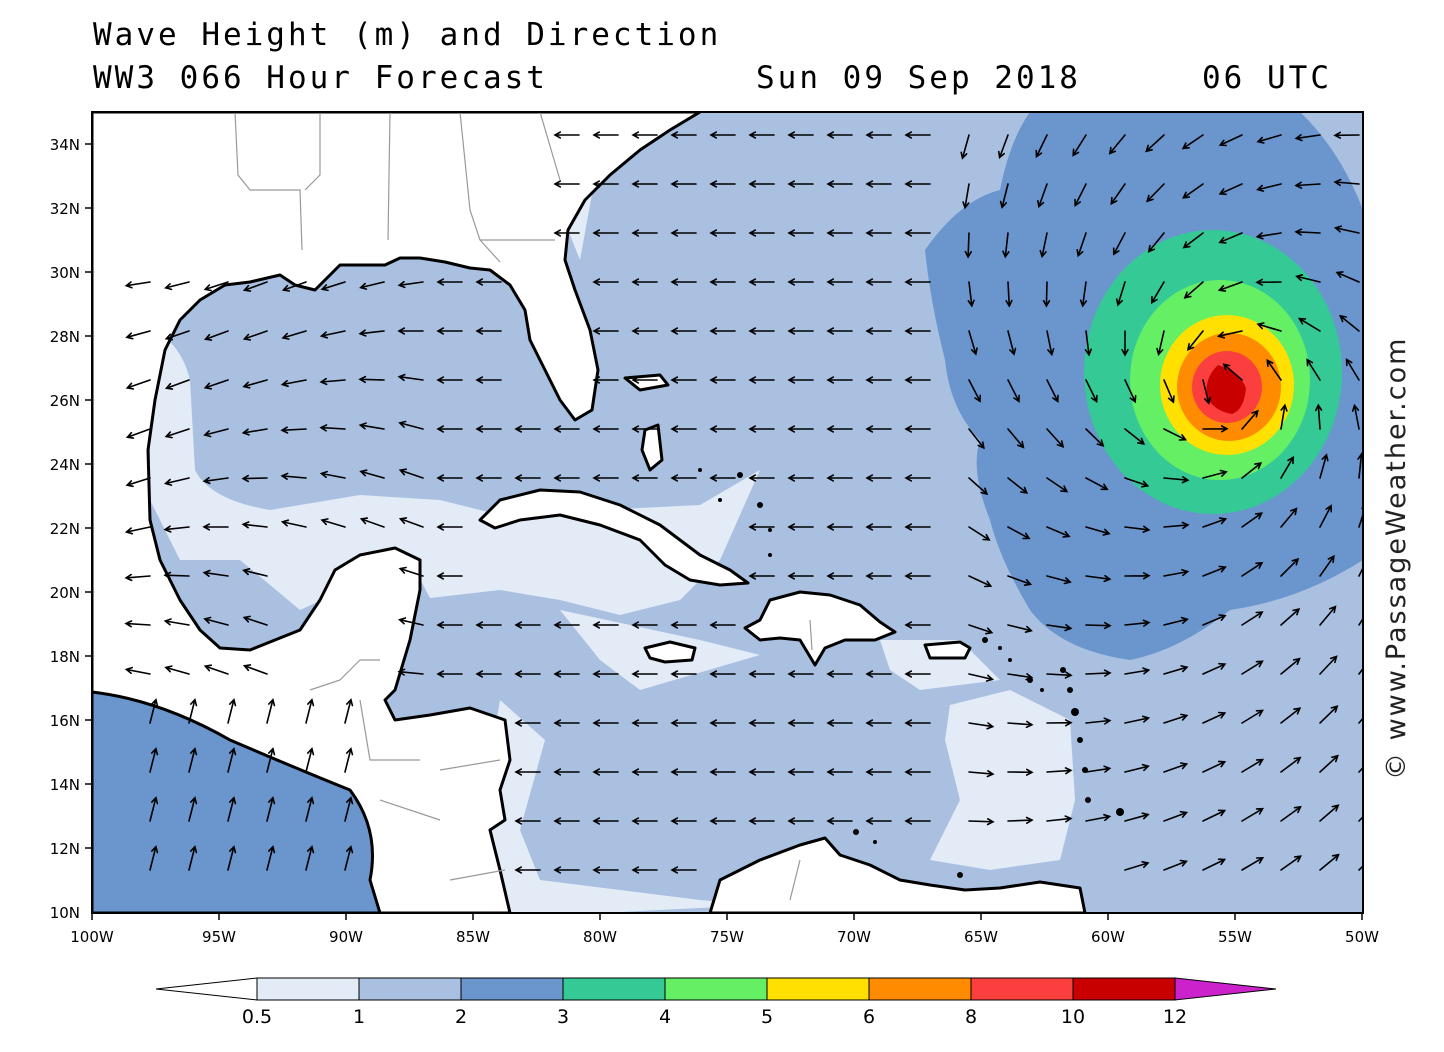  I want to click on legend-label: 6, so click(869, 1017).